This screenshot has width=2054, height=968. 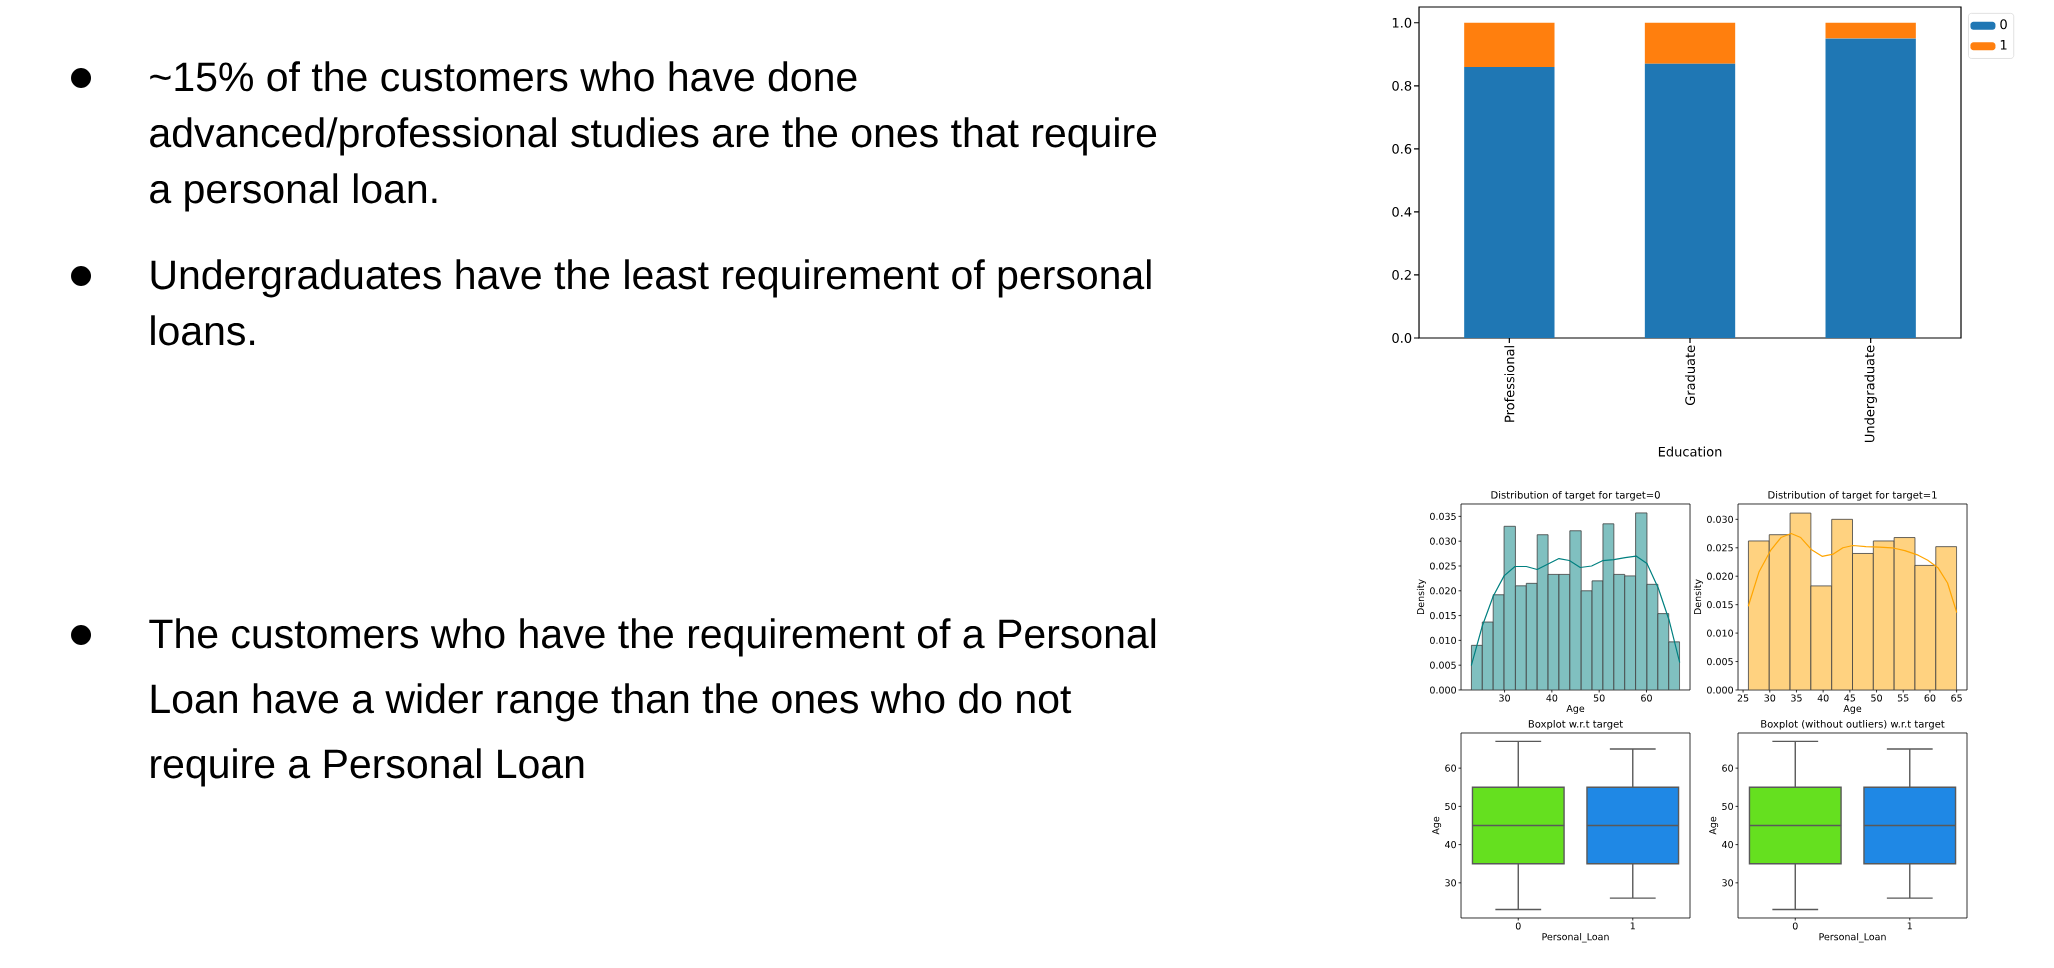 I want to click on x-tick-label: Professional, so click(x=1509, y=384).